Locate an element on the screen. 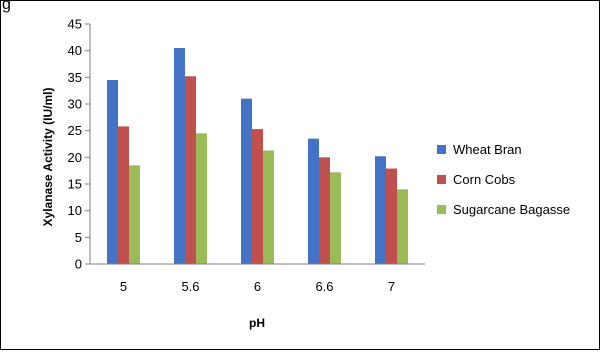 The width and height of the screenshot is (600, 355). y-tick-label: 10 is located at coordinates (75, 210).